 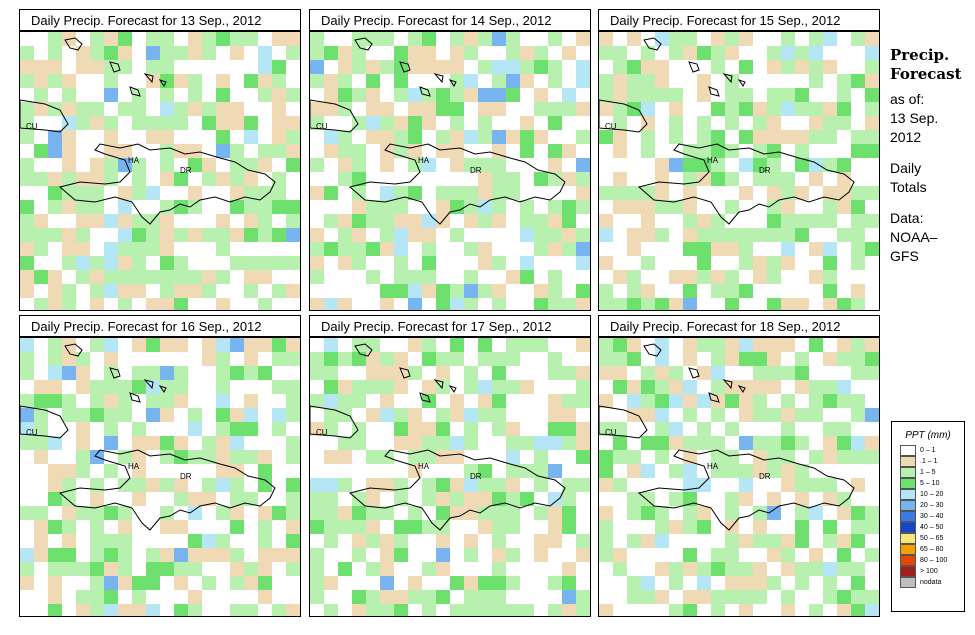 I want to click on hispaniola-coastline, so click(x=167, y=490).